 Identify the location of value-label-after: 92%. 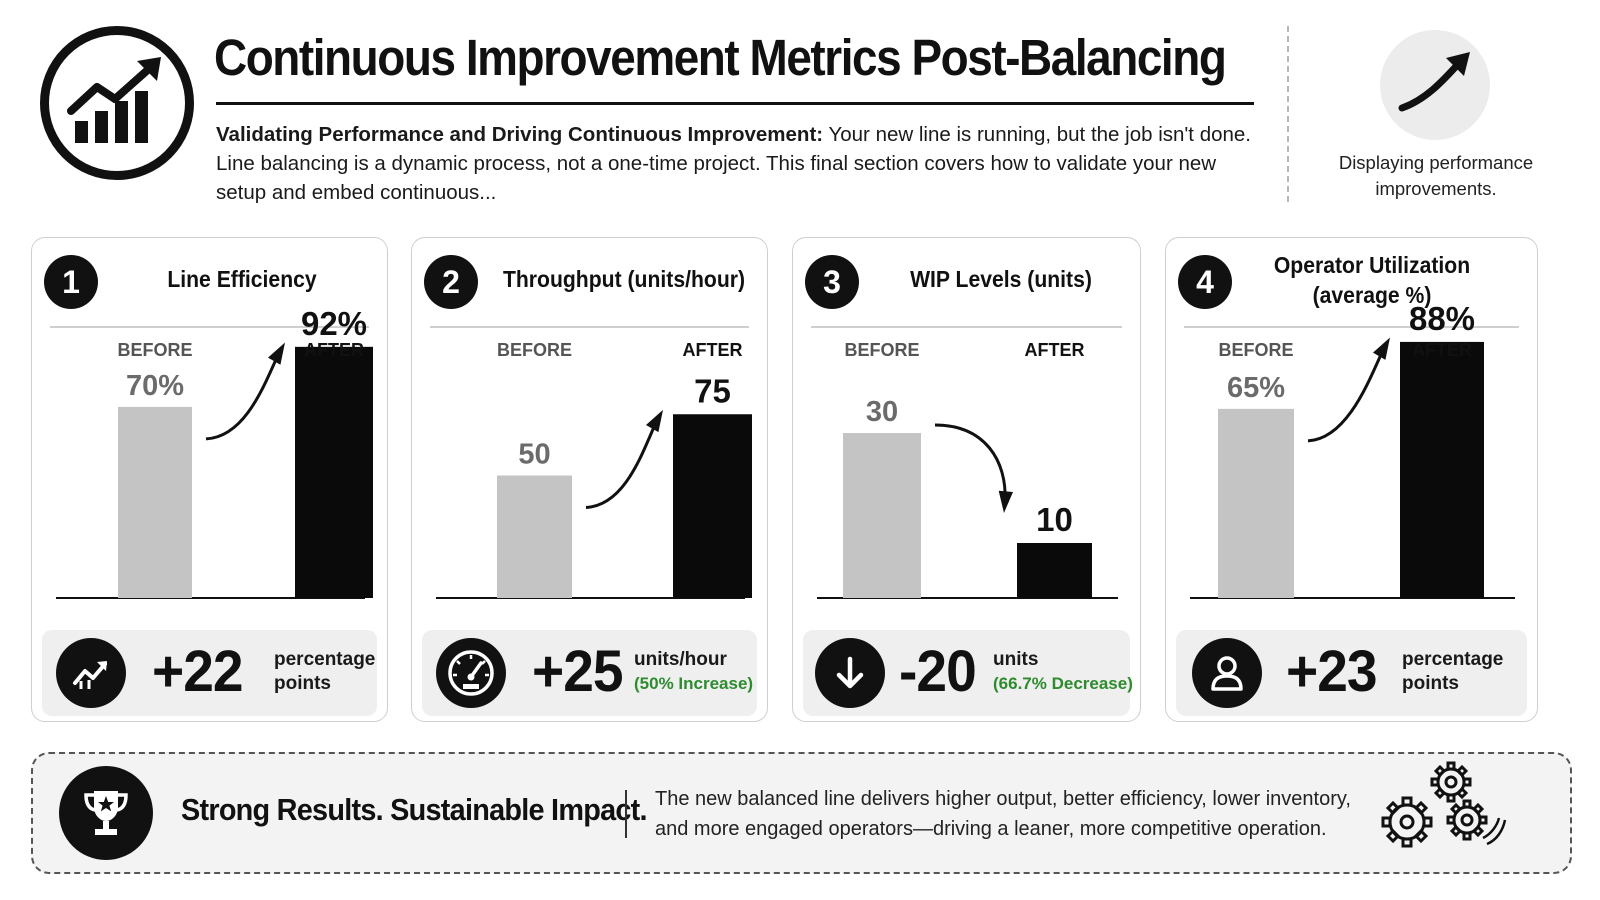
(334, 323).